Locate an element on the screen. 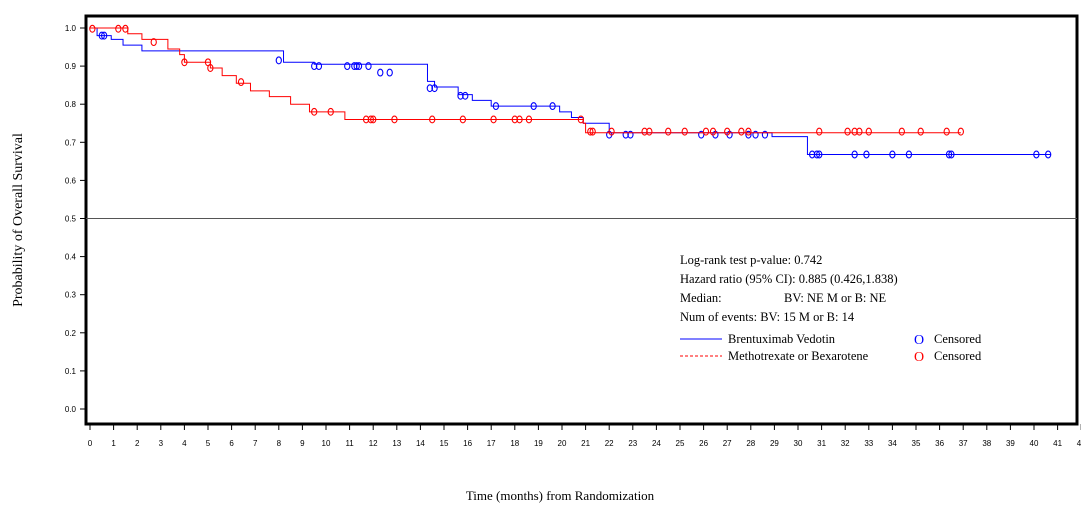  y-tick-label: 1.0 is located at coordinates (71, 28).